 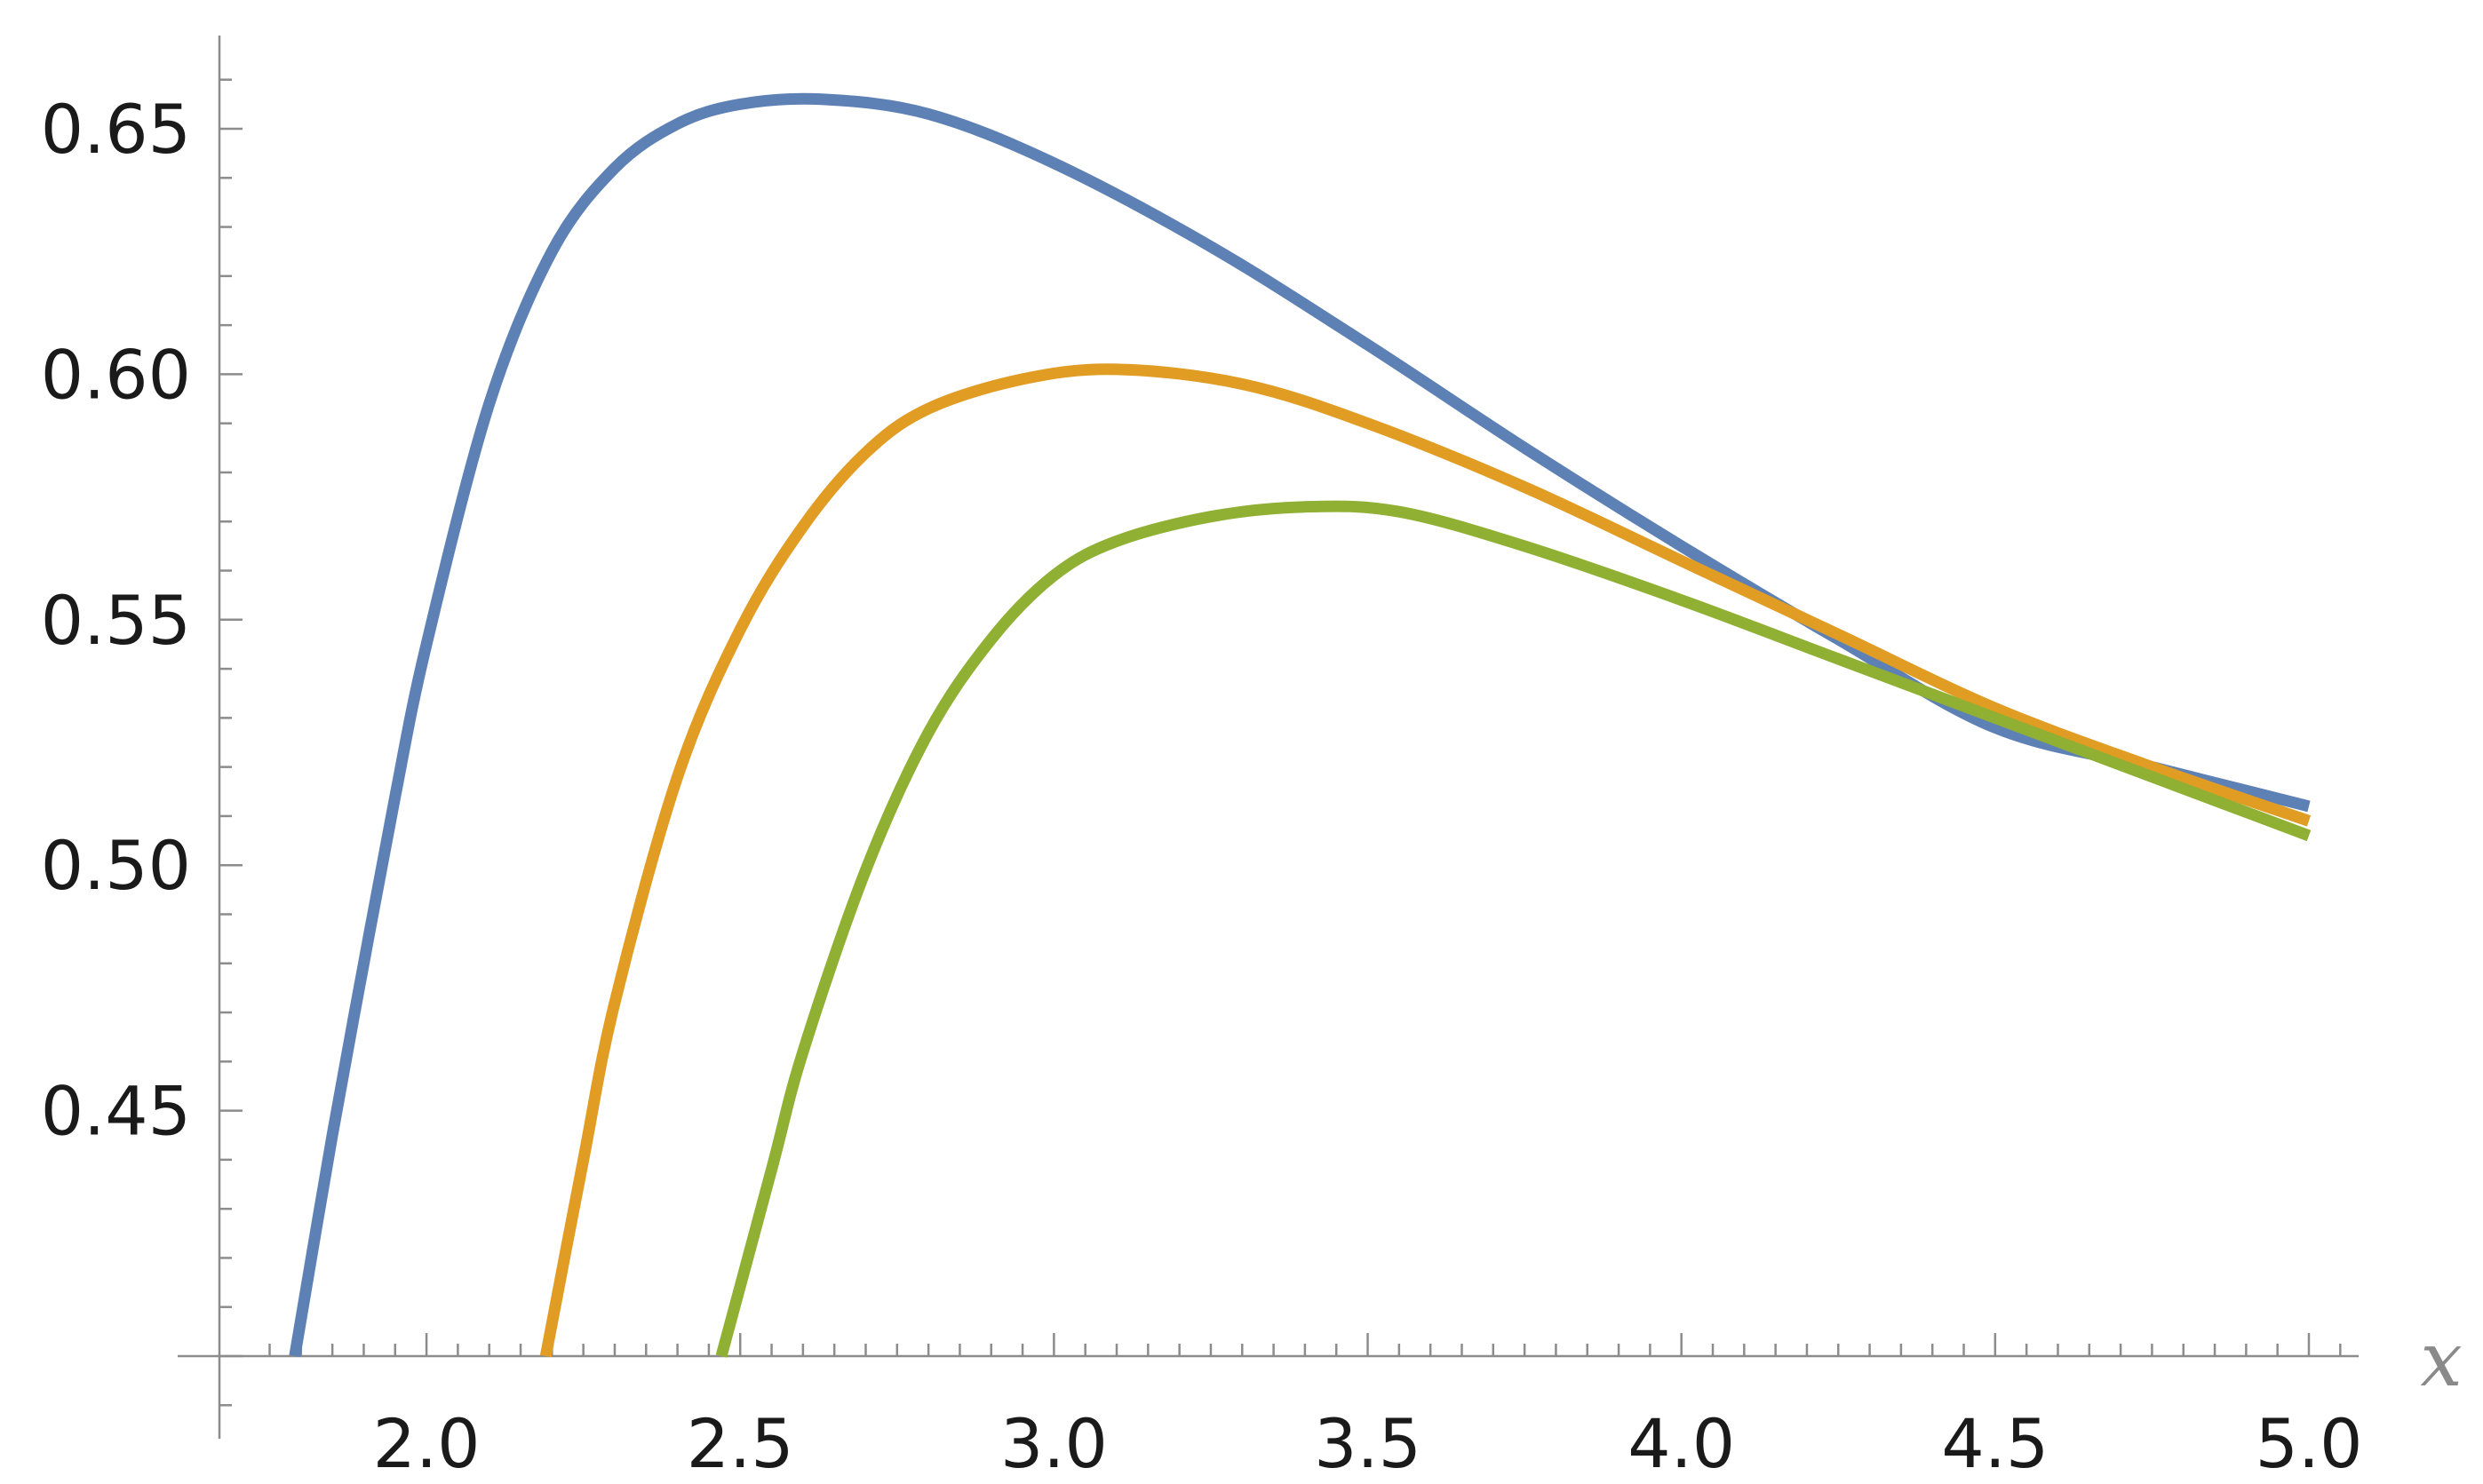 I want to click on x-tick-label: 2.5, so click(x=740, y=1443).